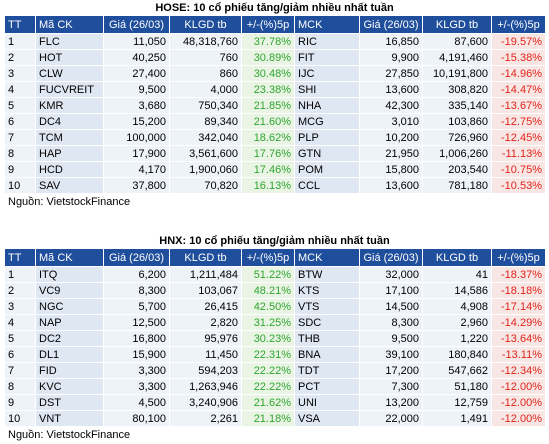 This screenshot has width=549, height=444. Describe the element at coordinates (391, 386) in the screenshot. I see `loser-price: 7,300` at that location.